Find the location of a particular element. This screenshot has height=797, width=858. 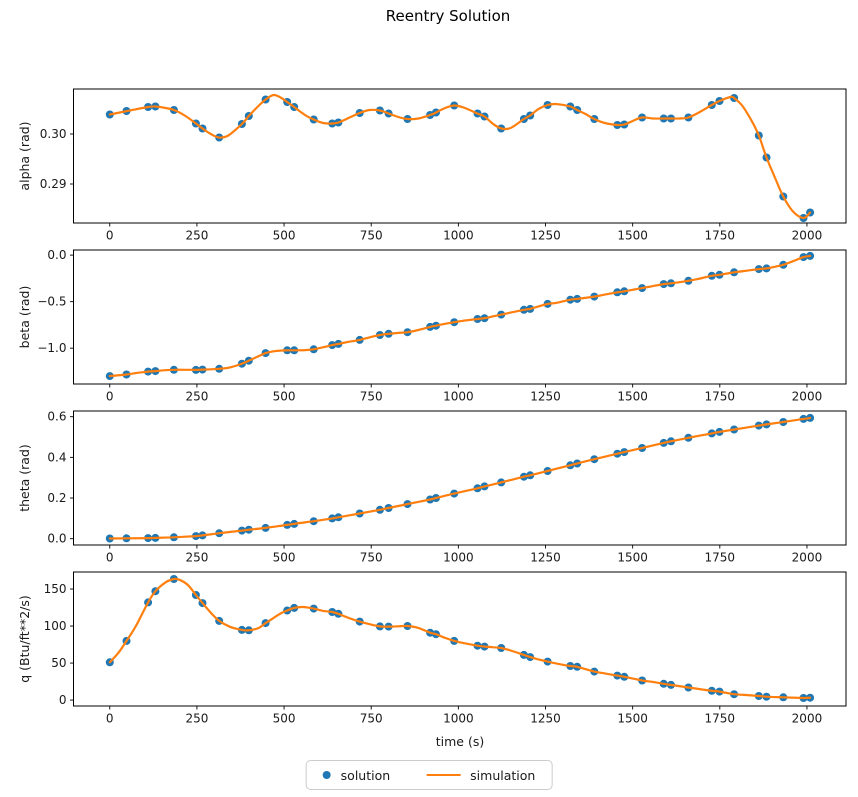

y-tick-label: −0.5 is located at coordinates (51, 302).